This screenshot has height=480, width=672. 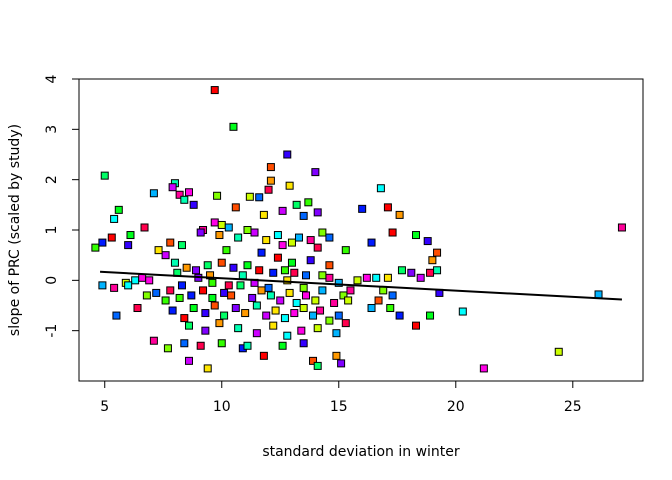 I want to click on x-axis: 5 10 15 20 25, so click(x=341, y=397).